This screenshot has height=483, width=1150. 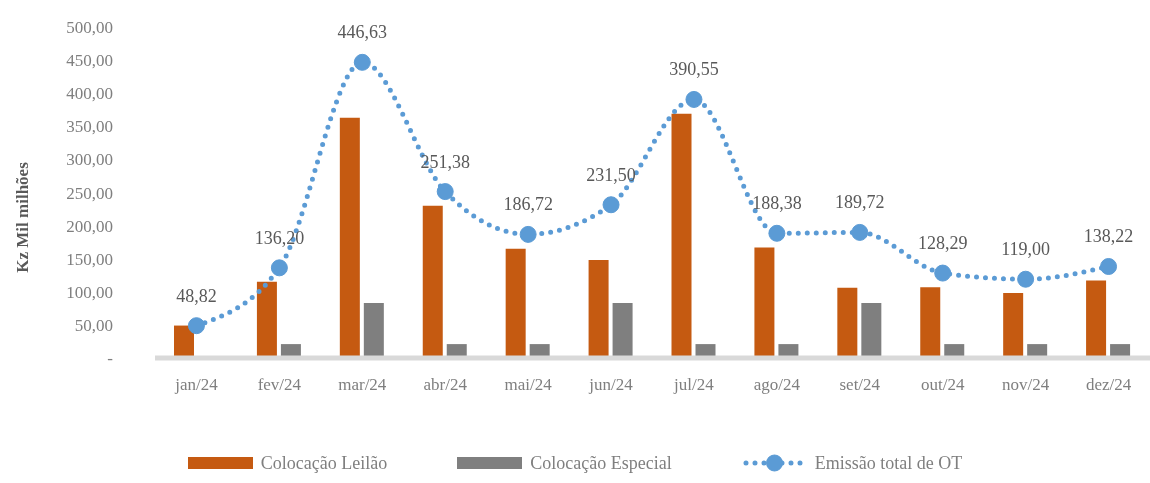 What do you see at coordinates (93, 325) in the screenshot?
I see `y-tick-label: 50,00` at bounding box center [93, 325].